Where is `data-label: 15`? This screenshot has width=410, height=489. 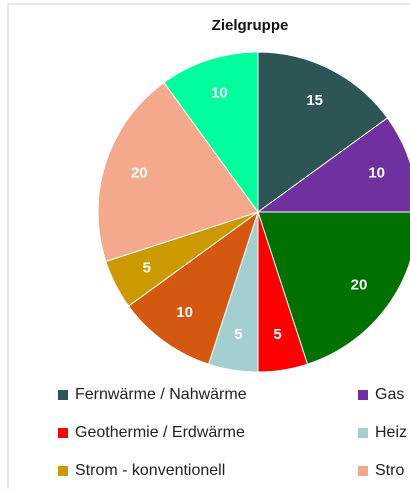
data-label: 15 is located at coordinates (314, 100).